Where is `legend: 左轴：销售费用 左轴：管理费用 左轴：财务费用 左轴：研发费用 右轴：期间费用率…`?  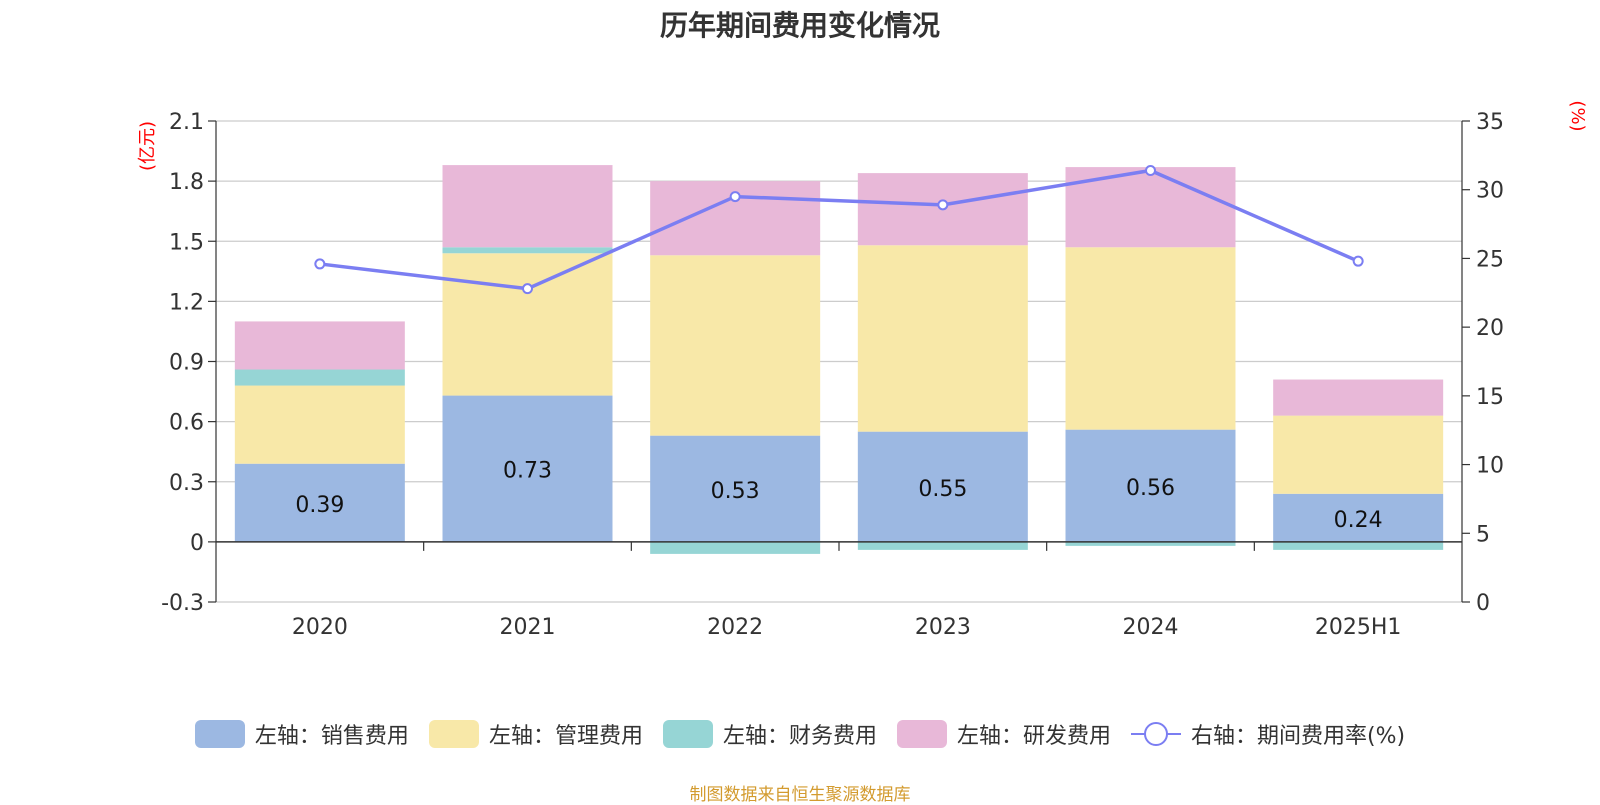 legend: 左轴：销售费用 左轴：管理费用 左轴：财务费用 左轴：研发费用 右轴：期间费用率… is located at coordinates (800, 734).